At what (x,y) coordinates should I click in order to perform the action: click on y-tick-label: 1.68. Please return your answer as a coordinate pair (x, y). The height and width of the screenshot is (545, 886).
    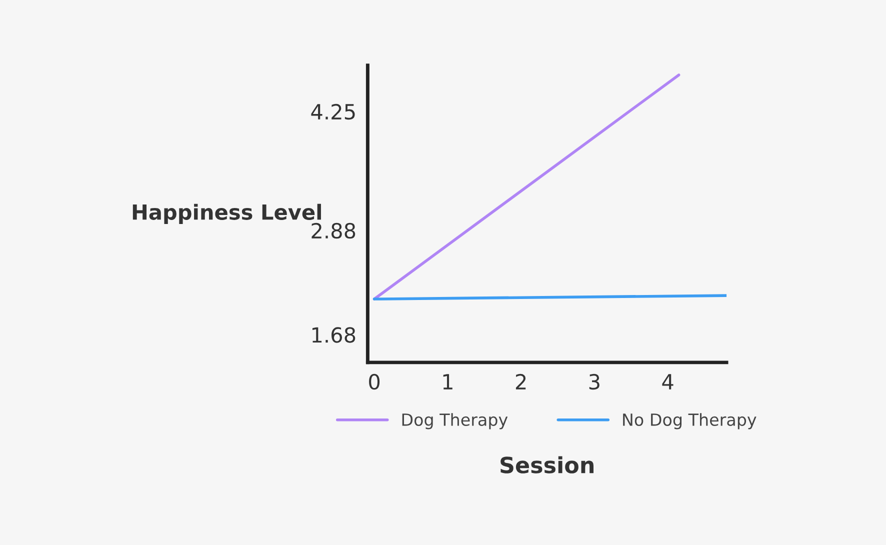
    Looking at the image, I should click on (334, 335).